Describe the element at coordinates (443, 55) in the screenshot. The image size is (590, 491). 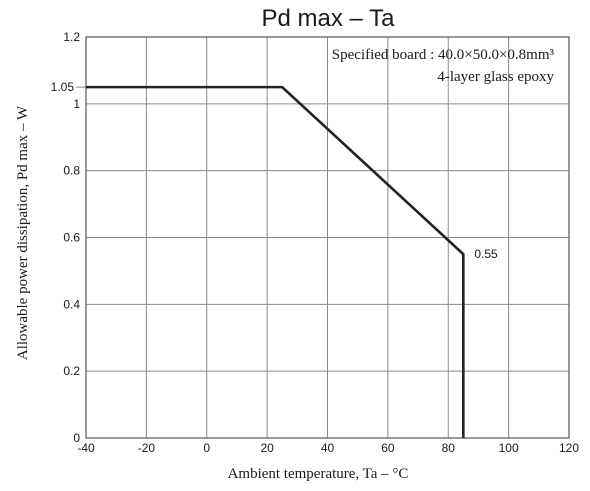
I see `board-note-line-1: Specified board : 40.0×50.0×0.8mm³` at that location.